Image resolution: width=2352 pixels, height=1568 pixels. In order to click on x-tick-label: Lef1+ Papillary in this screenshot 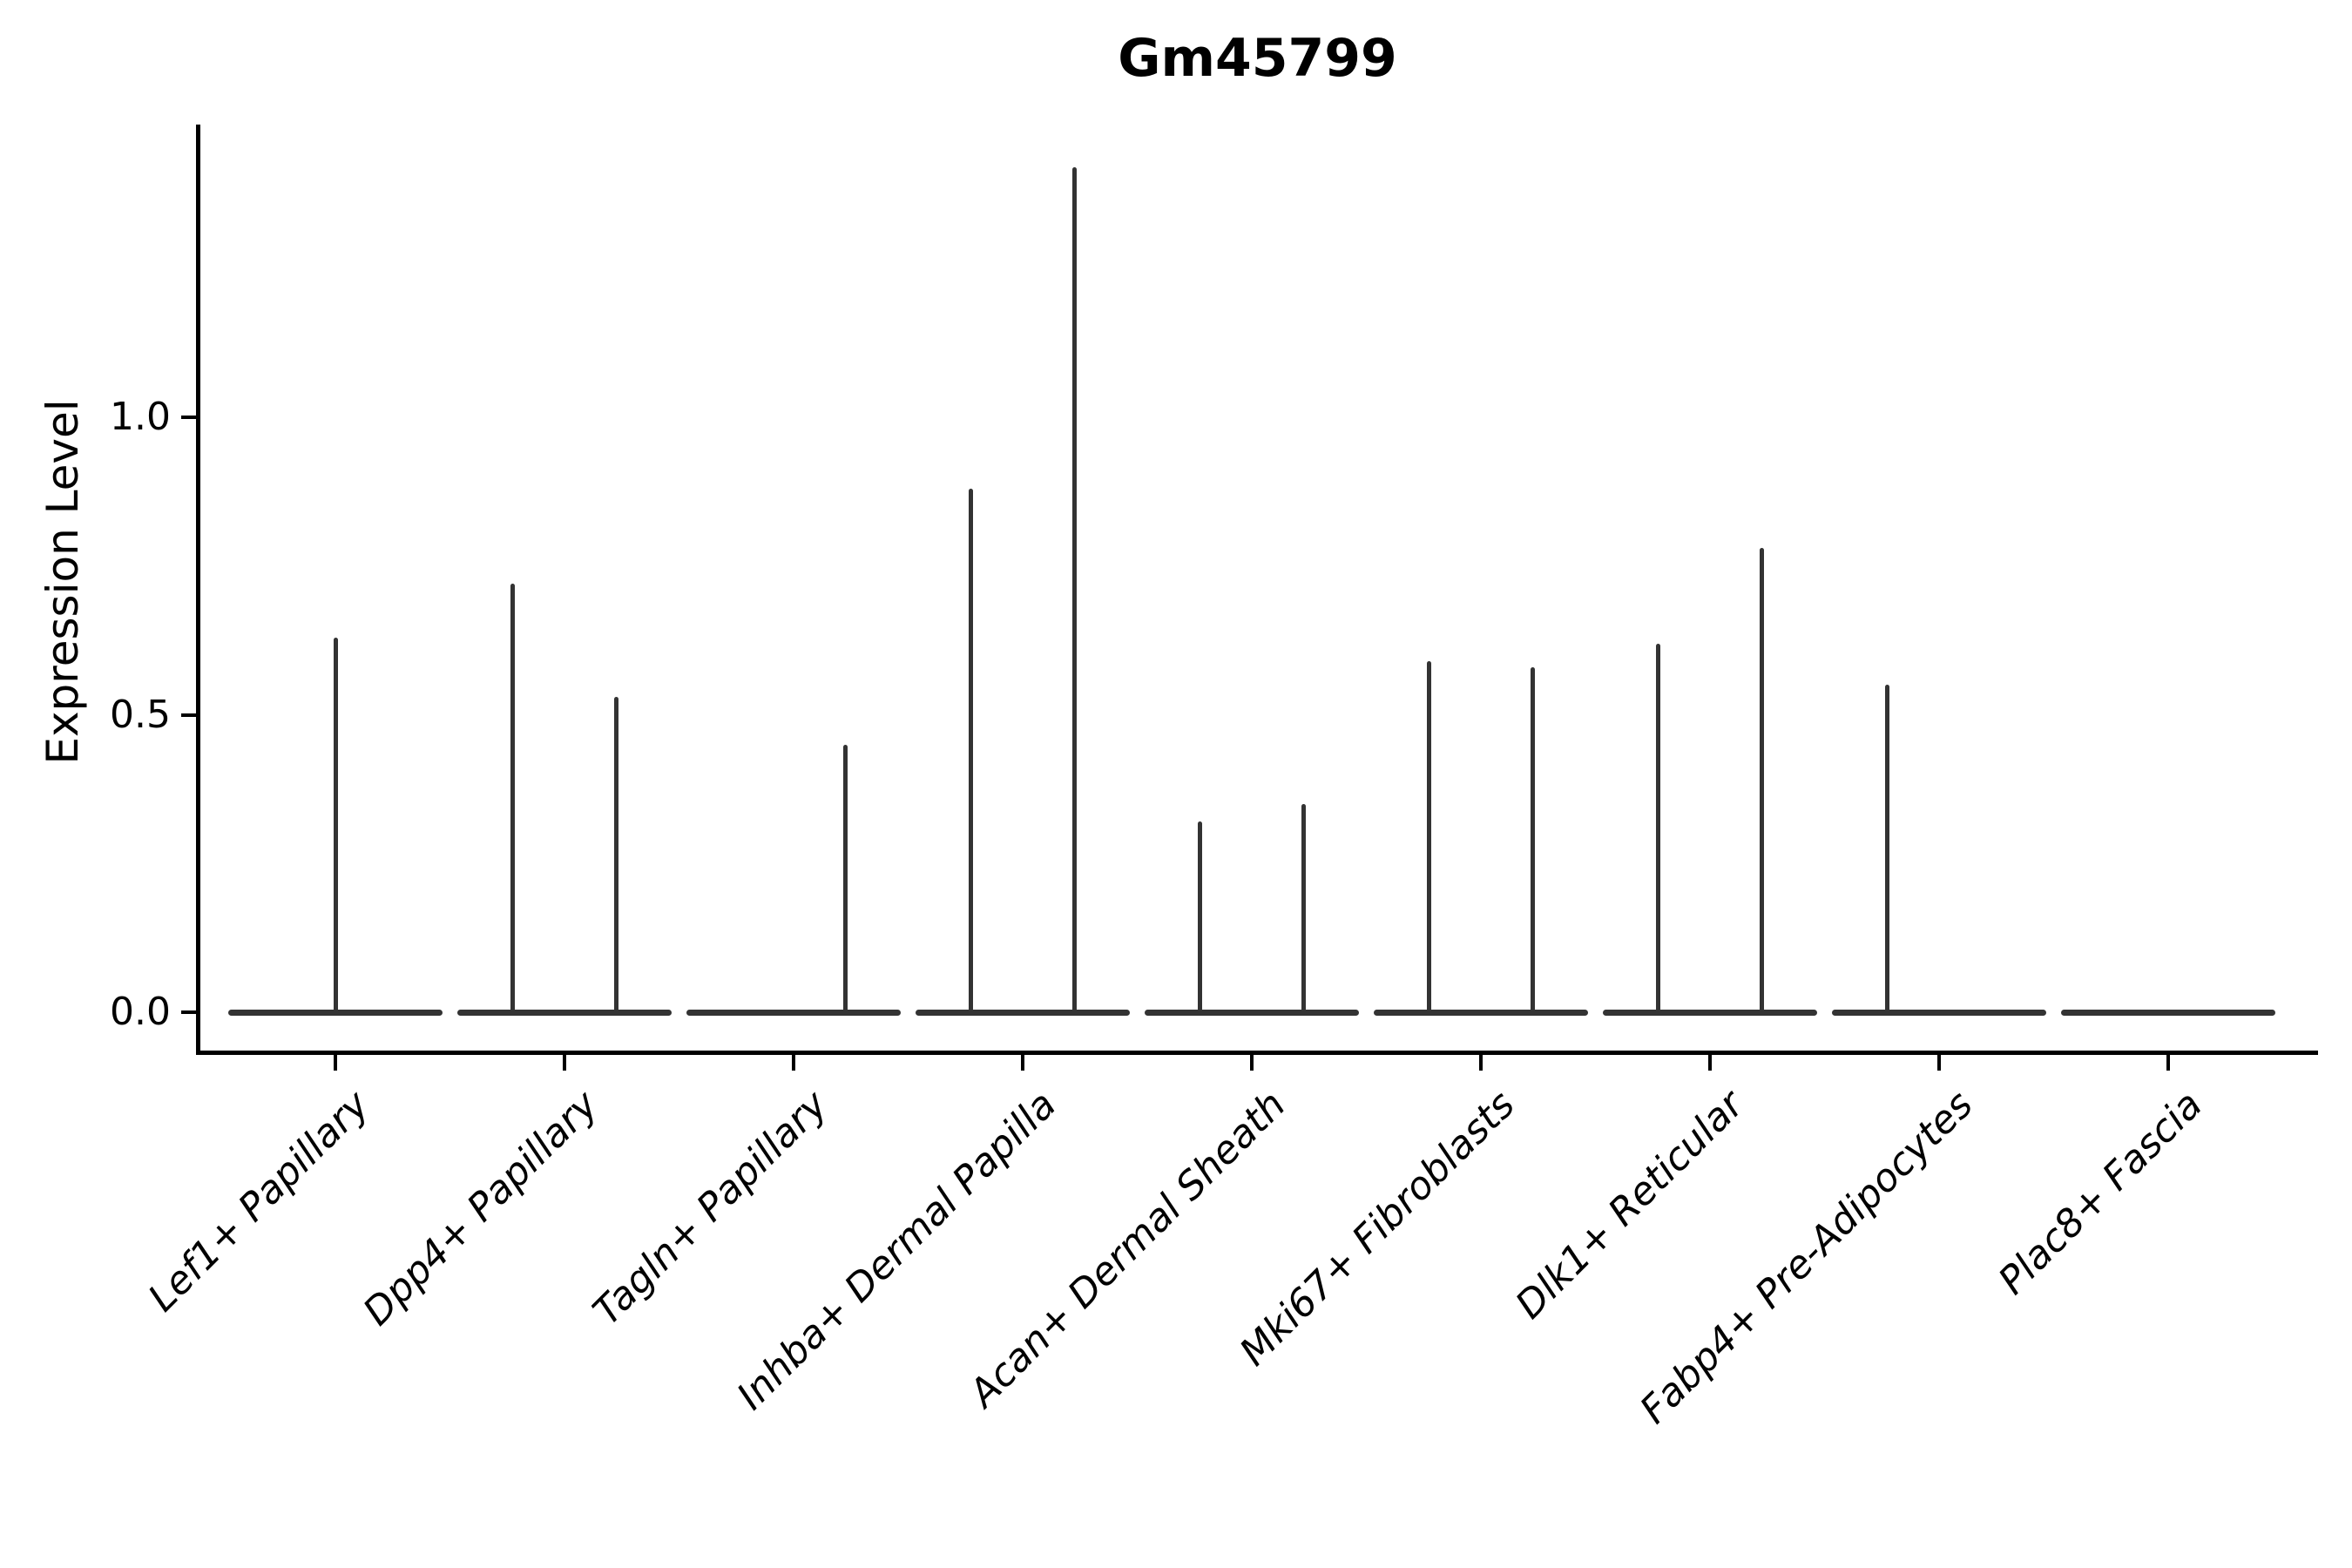, I will do `click(258, 1201)`.